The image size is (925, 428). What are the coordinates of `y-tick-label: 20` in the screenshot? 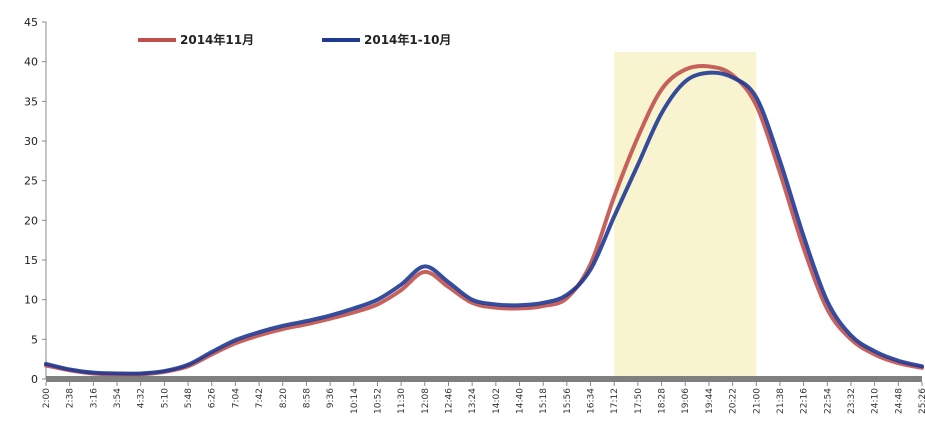 It's located at (31, 220).